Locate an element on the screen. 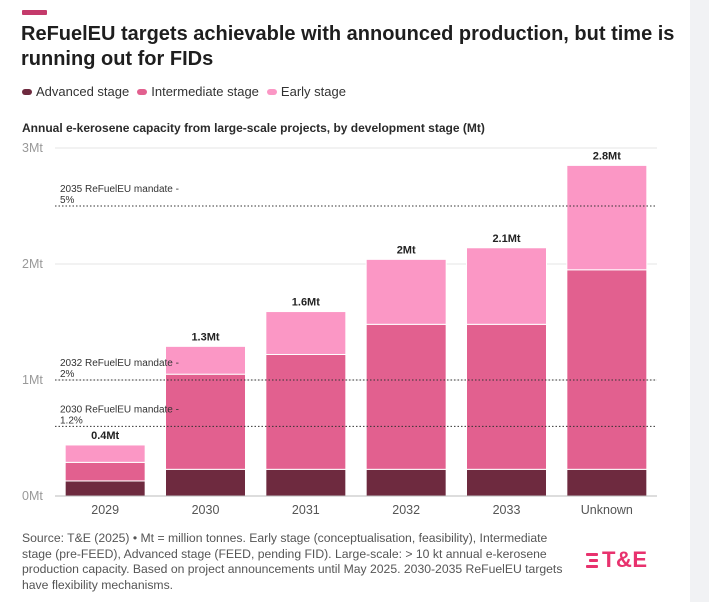 The image size is (709, 602). mandate-reference-label: 1.2% is located at coordinates (71, 420).